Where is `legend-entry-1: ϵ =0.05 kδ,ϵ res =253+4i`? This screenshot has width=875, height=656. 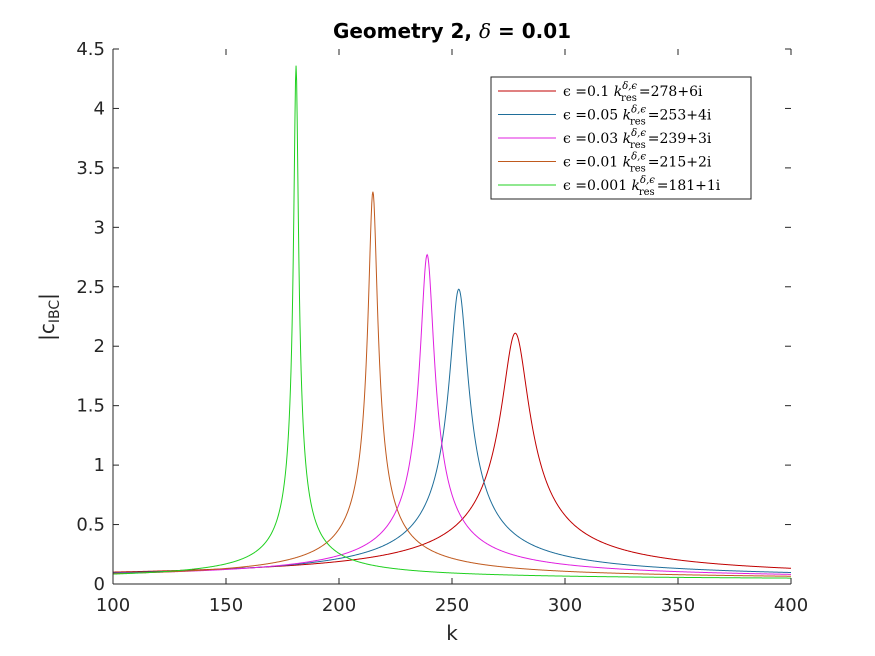 legend-entry-1: ϵ =0.05 kδ,ϵ res =253+4i is located at coordinates (637, 116).